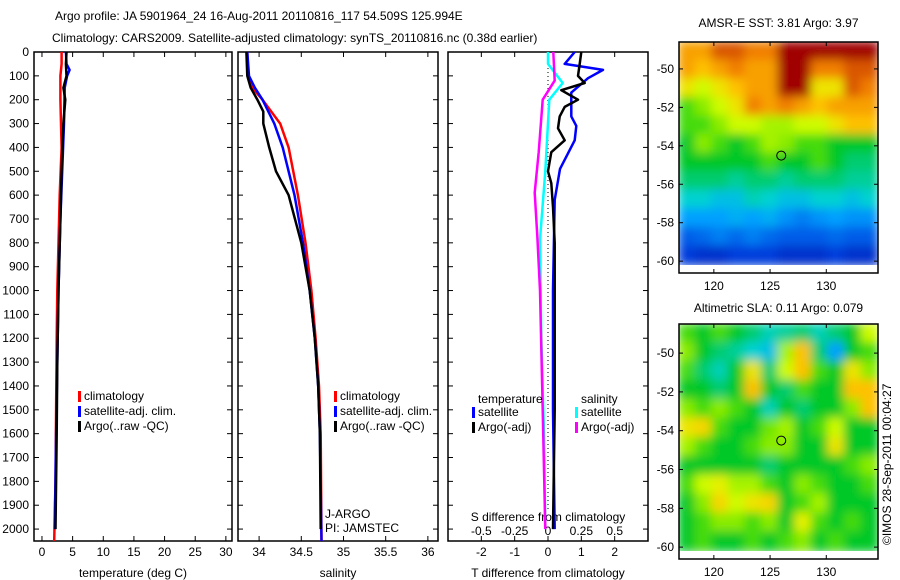 This screenshot has width=900, height=580. What do you see at coordinates (19, 267) in the screenshot?
I see `y-tick-label: 900` at bounding box center [19, 267].